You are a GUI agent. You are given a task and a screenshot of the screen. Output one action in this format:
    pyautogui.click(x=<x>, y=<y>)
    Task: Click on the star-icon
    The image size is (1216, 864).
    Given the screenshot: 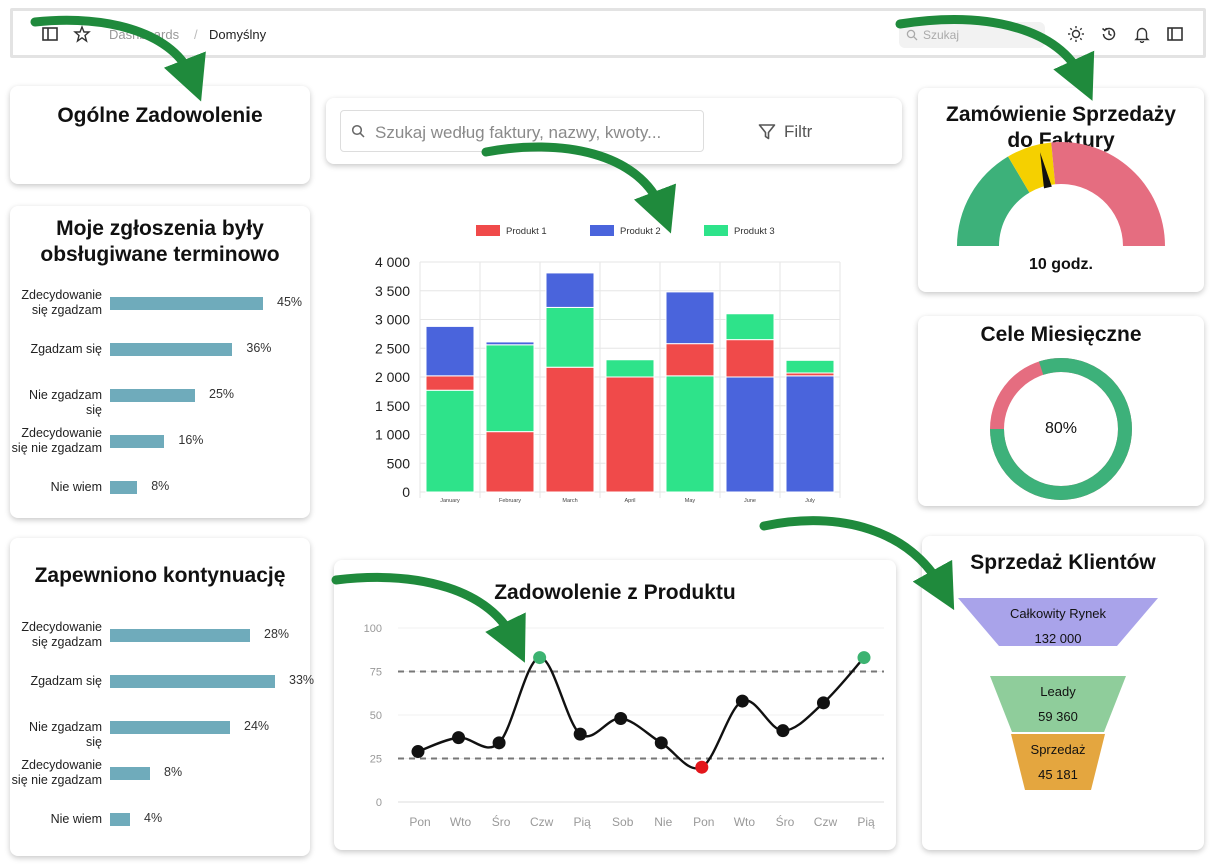 What is the action you would take?
    pyautogui.click(x=82, y=34)
    